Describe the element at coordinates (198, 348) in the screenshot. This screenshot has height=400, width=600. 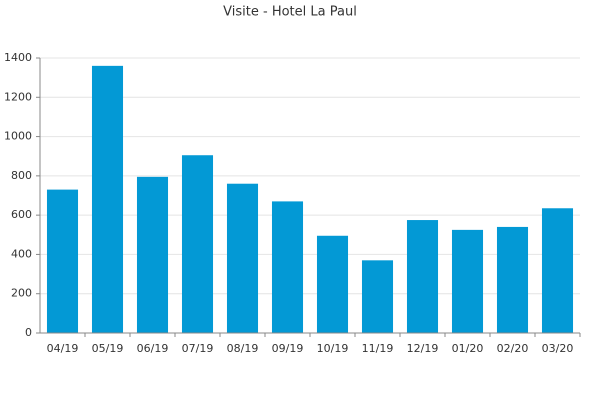
I see `x-tick-label: 07/19` at that location.